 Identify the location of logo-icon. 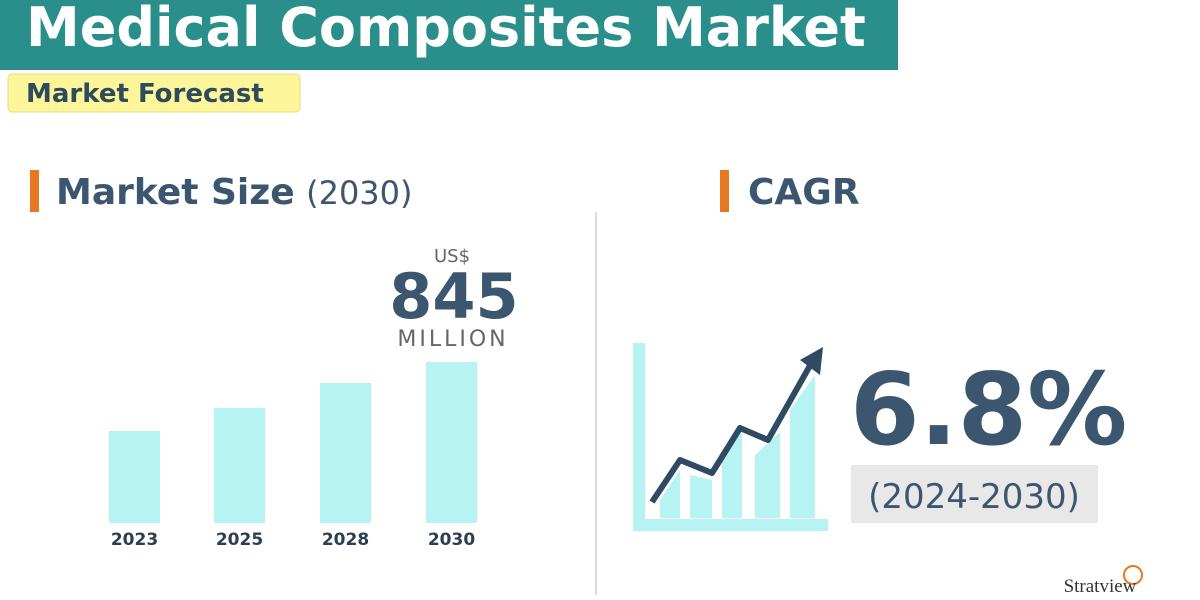
(1133, 575).